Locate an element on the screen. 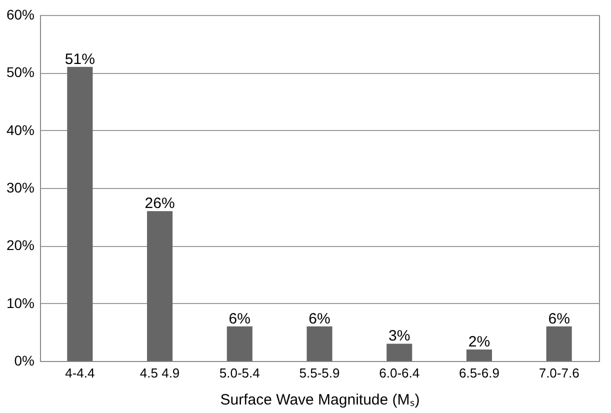  y-tick-label: 40% is located at coordinates (20, 130).